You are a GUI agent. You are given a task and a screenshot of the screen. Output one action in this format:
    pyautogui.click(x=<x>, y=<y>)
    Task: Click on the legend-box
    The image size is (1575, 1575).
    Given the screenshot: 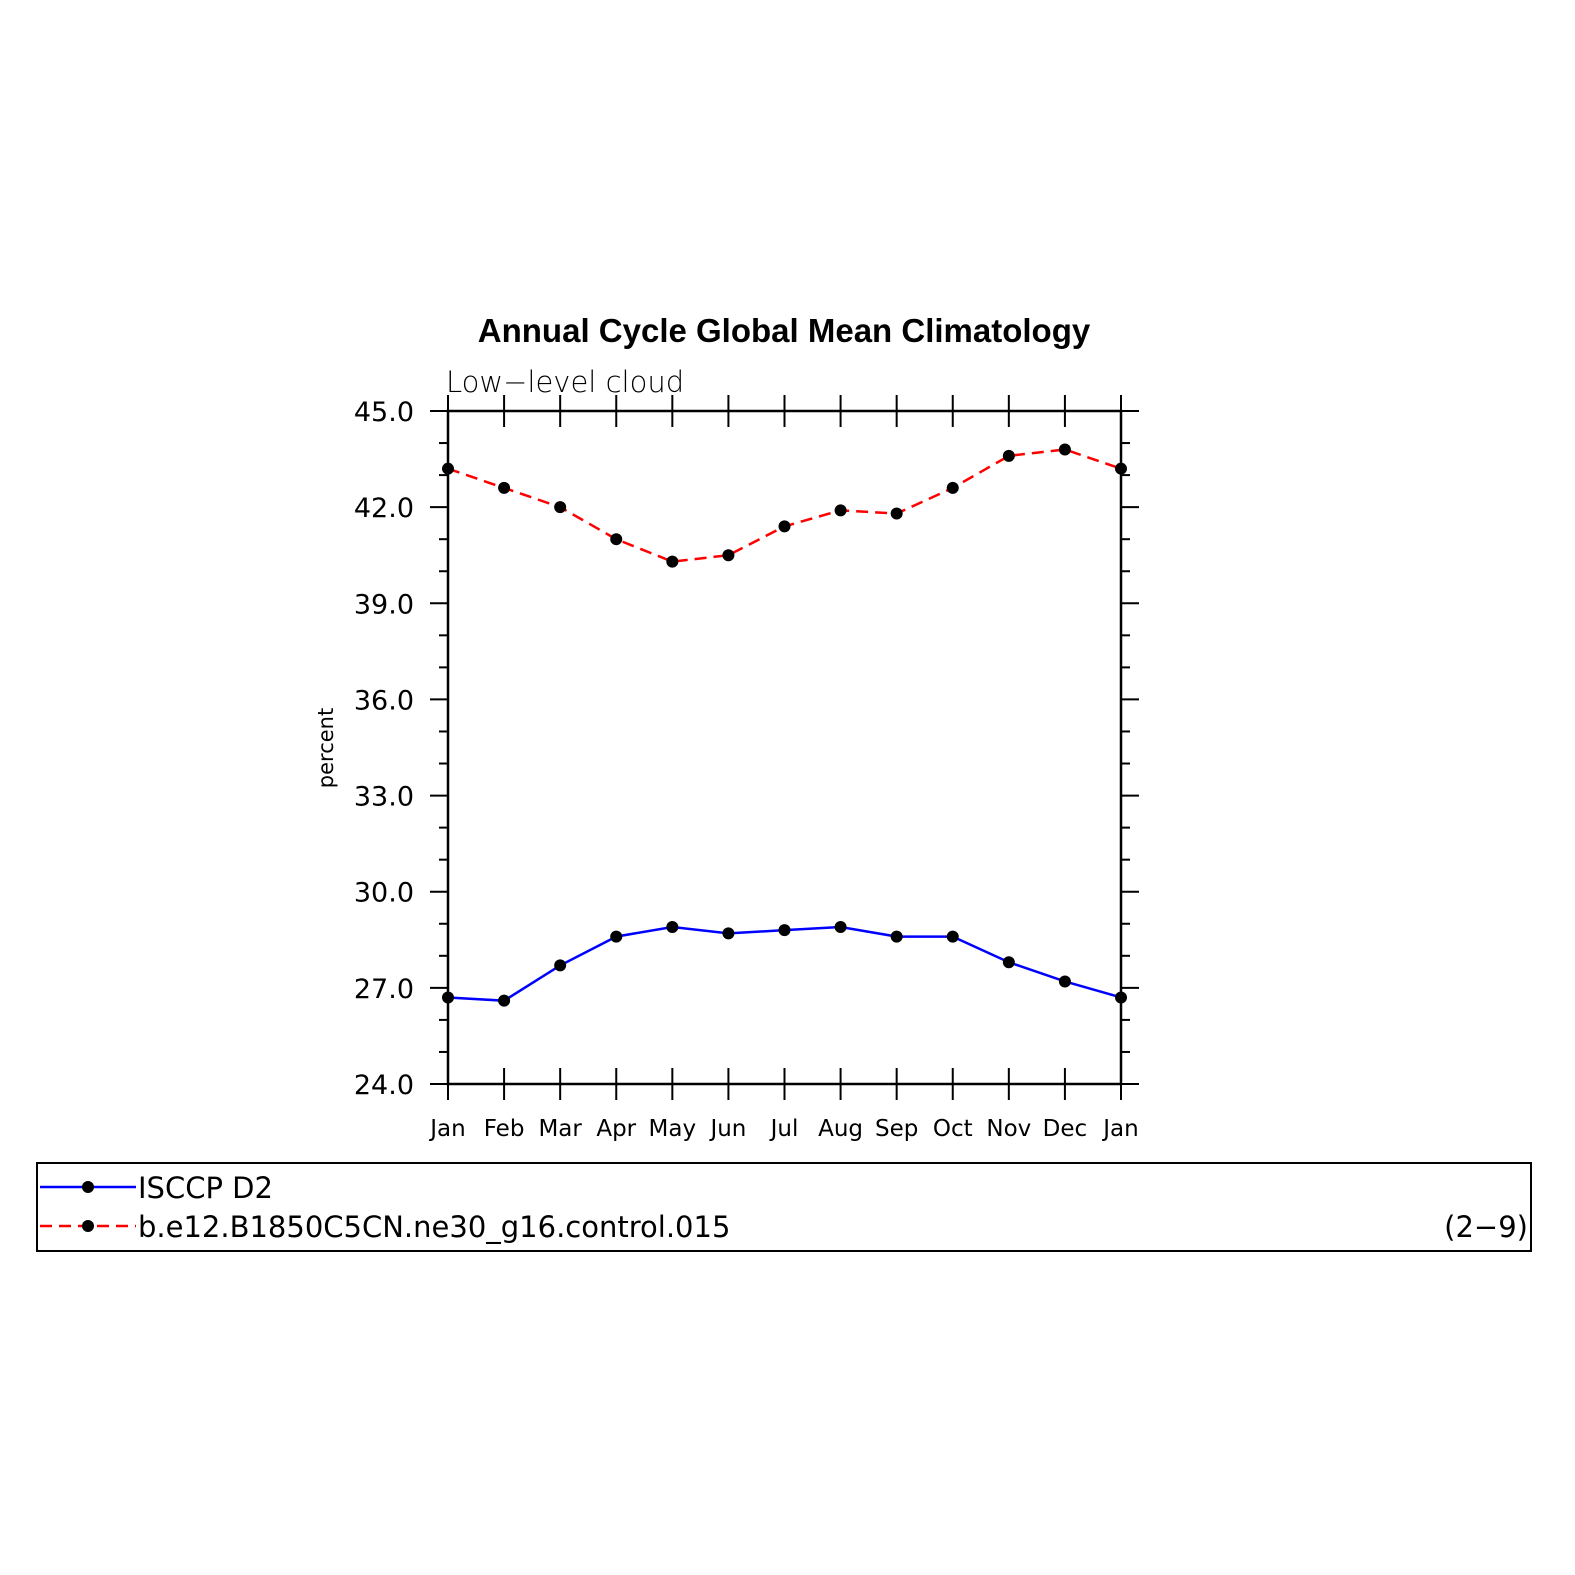 What is the action you would take?
    pyautogui.click(x=784, y=1207)
    